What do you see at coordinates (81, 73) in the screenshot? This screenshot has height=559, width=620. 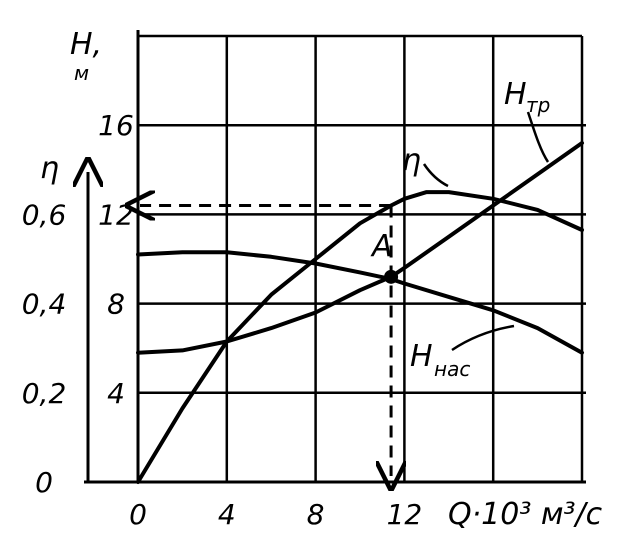 I see `h-axis-unit: м` at bounding box center [81, 73].